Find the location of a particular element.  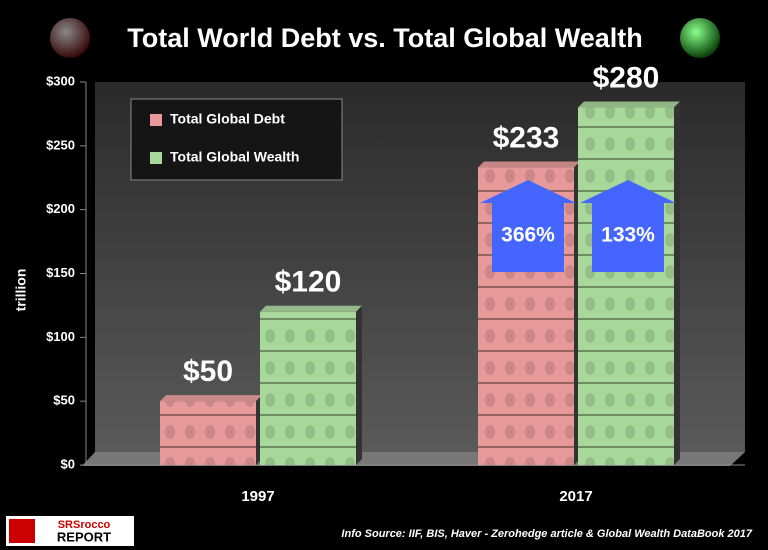

legend-label: Total Global Wealth is located at coordinates (234, 157).